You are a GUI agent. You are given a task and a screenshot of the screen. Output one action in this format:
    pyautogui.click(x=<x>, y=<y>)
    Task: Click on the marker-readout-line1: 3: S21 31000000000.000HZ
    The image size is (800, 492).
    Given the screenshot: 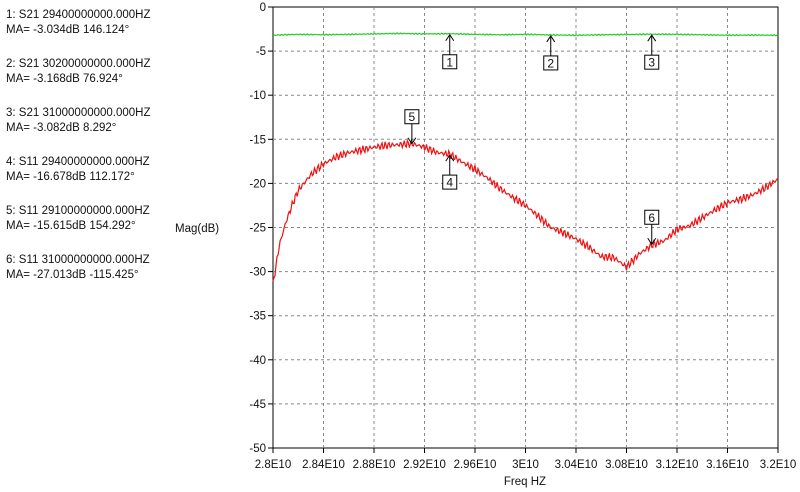 What is the action you would take?
    pyautogui.click(x=78, y=113)
    